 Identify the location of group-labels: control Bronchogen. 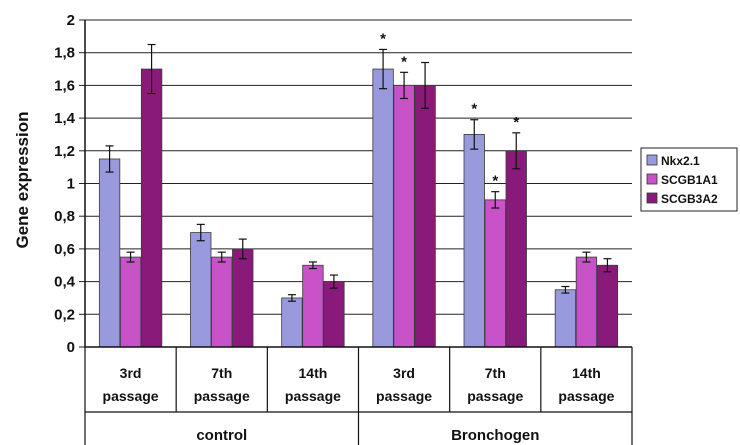
(367, 435).